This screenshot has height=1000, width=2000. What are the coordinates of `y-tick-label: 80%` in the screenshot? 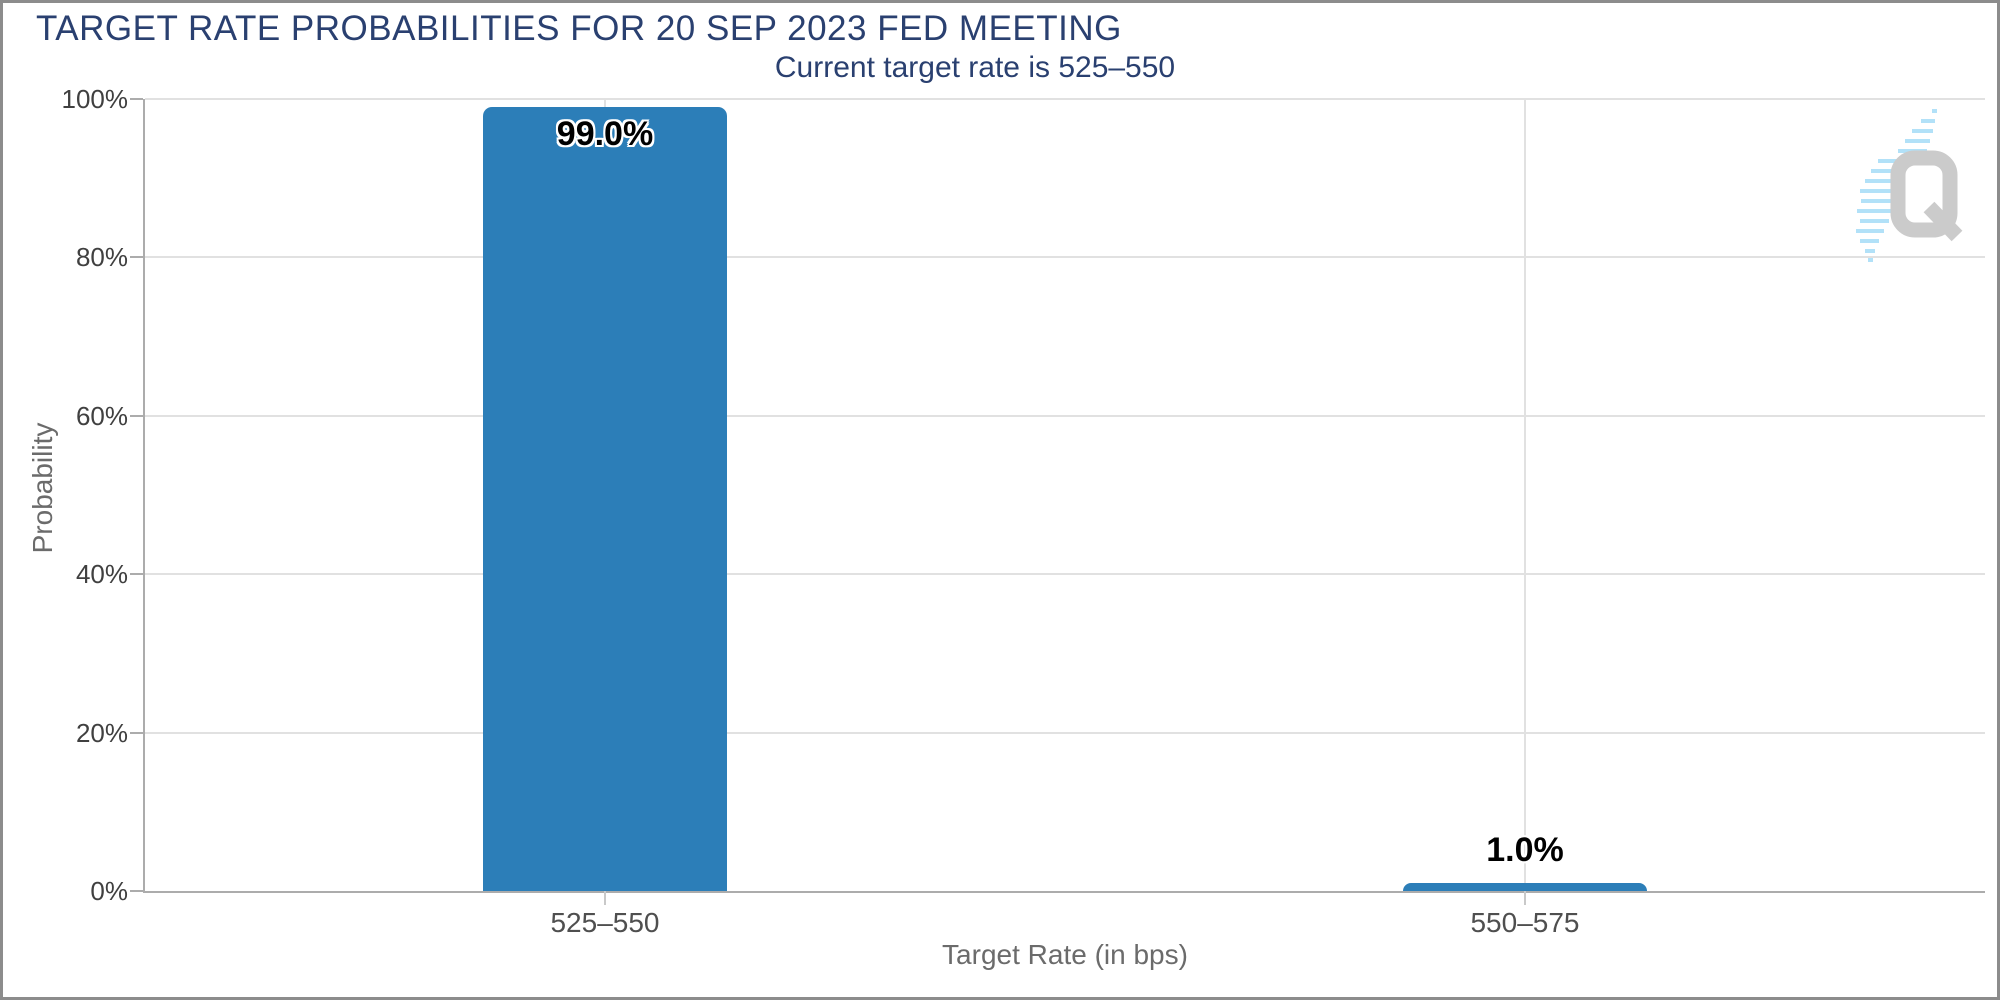 It's located at (101, 257).